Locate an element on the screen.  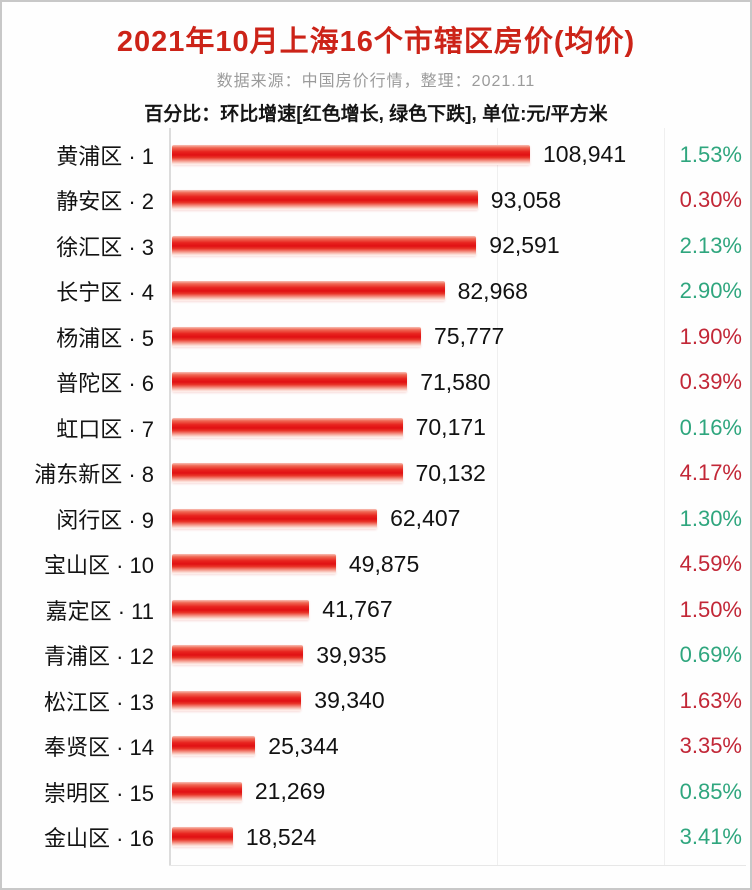
bar-zone: 70,132 is located at coordinates (461, 473).